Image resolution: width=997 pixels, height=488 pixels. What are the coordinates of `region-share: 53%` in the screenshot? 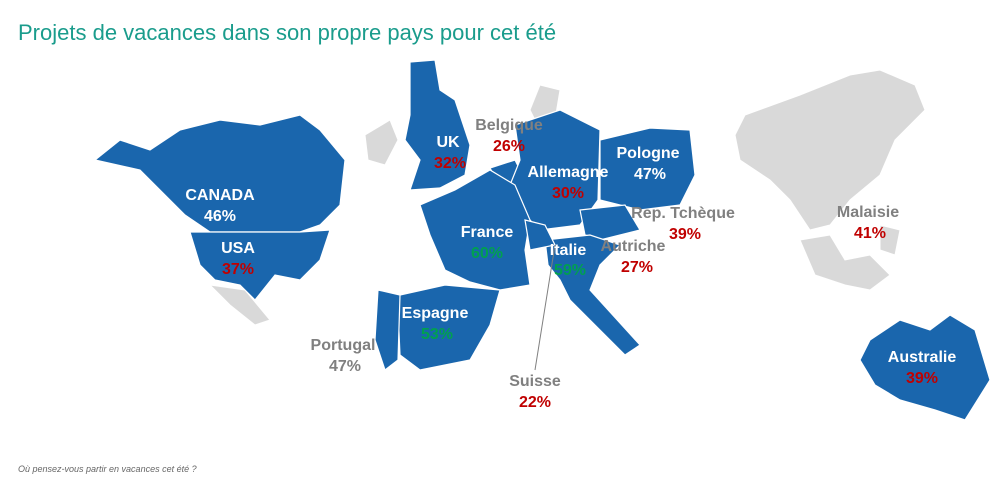 It's located at (437, 334).